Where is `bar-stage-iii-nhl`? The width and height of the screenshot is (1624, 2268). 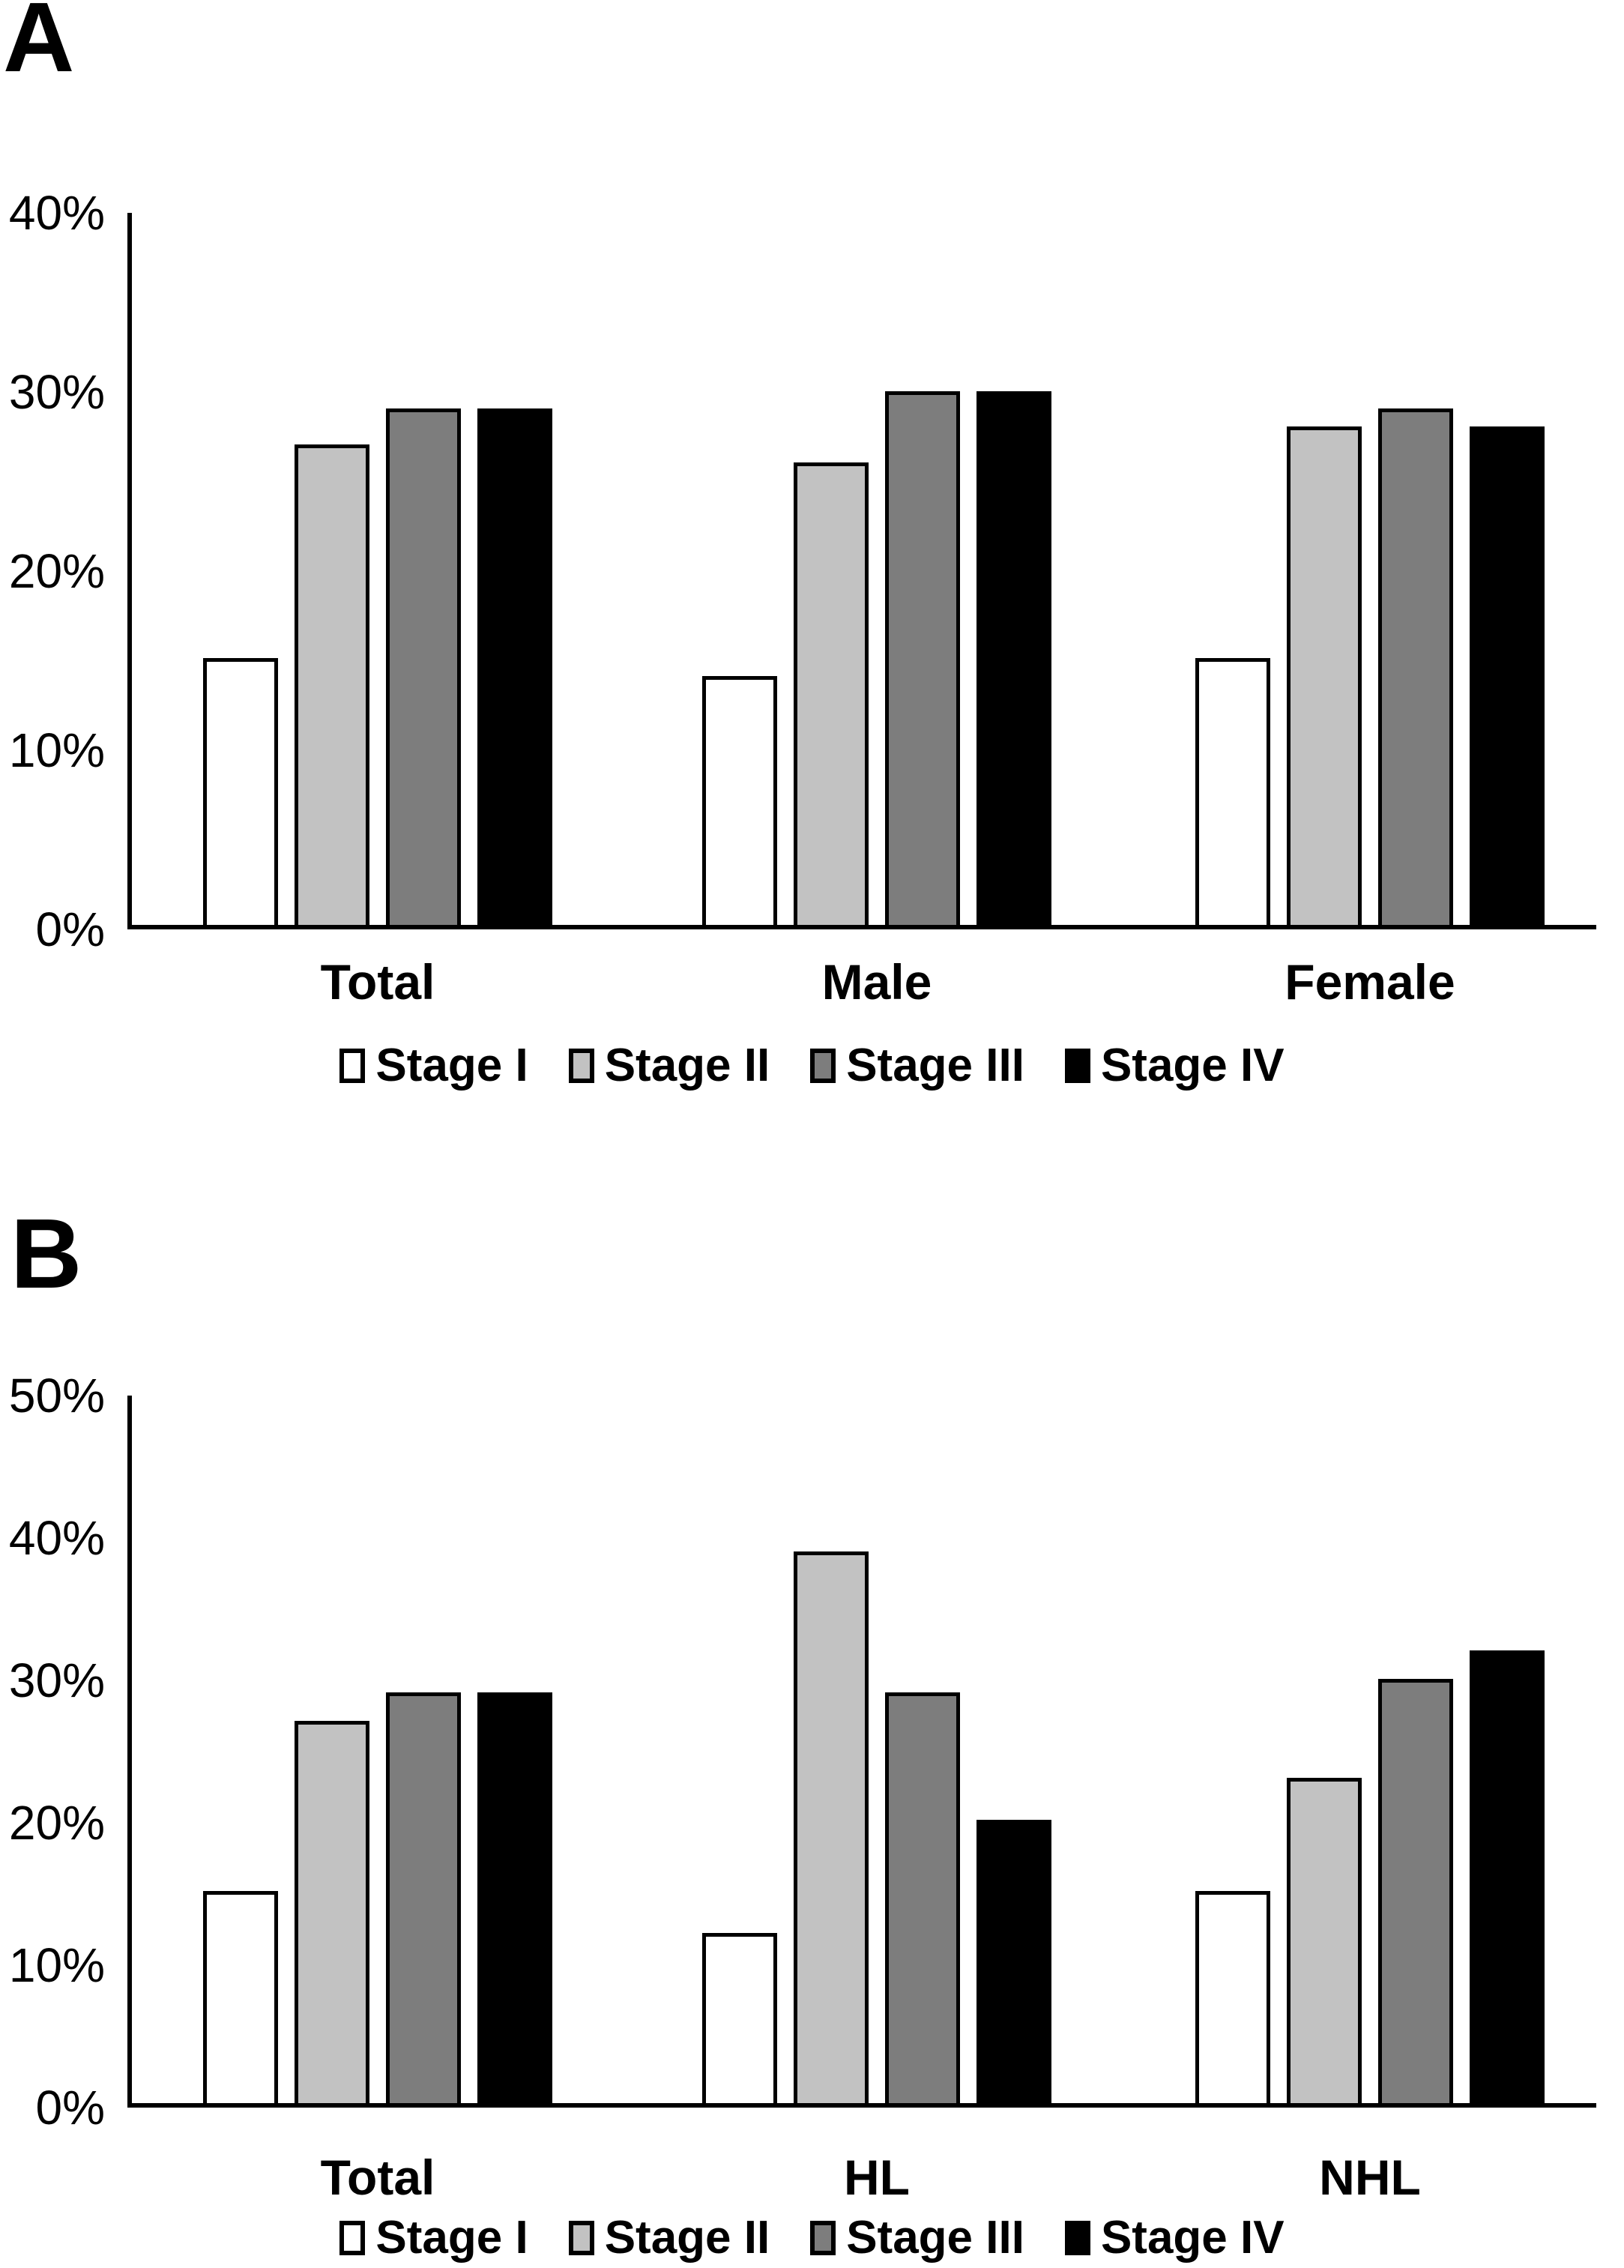
bar-stage-iii-nhl is located at coordinates (1415, 1890).